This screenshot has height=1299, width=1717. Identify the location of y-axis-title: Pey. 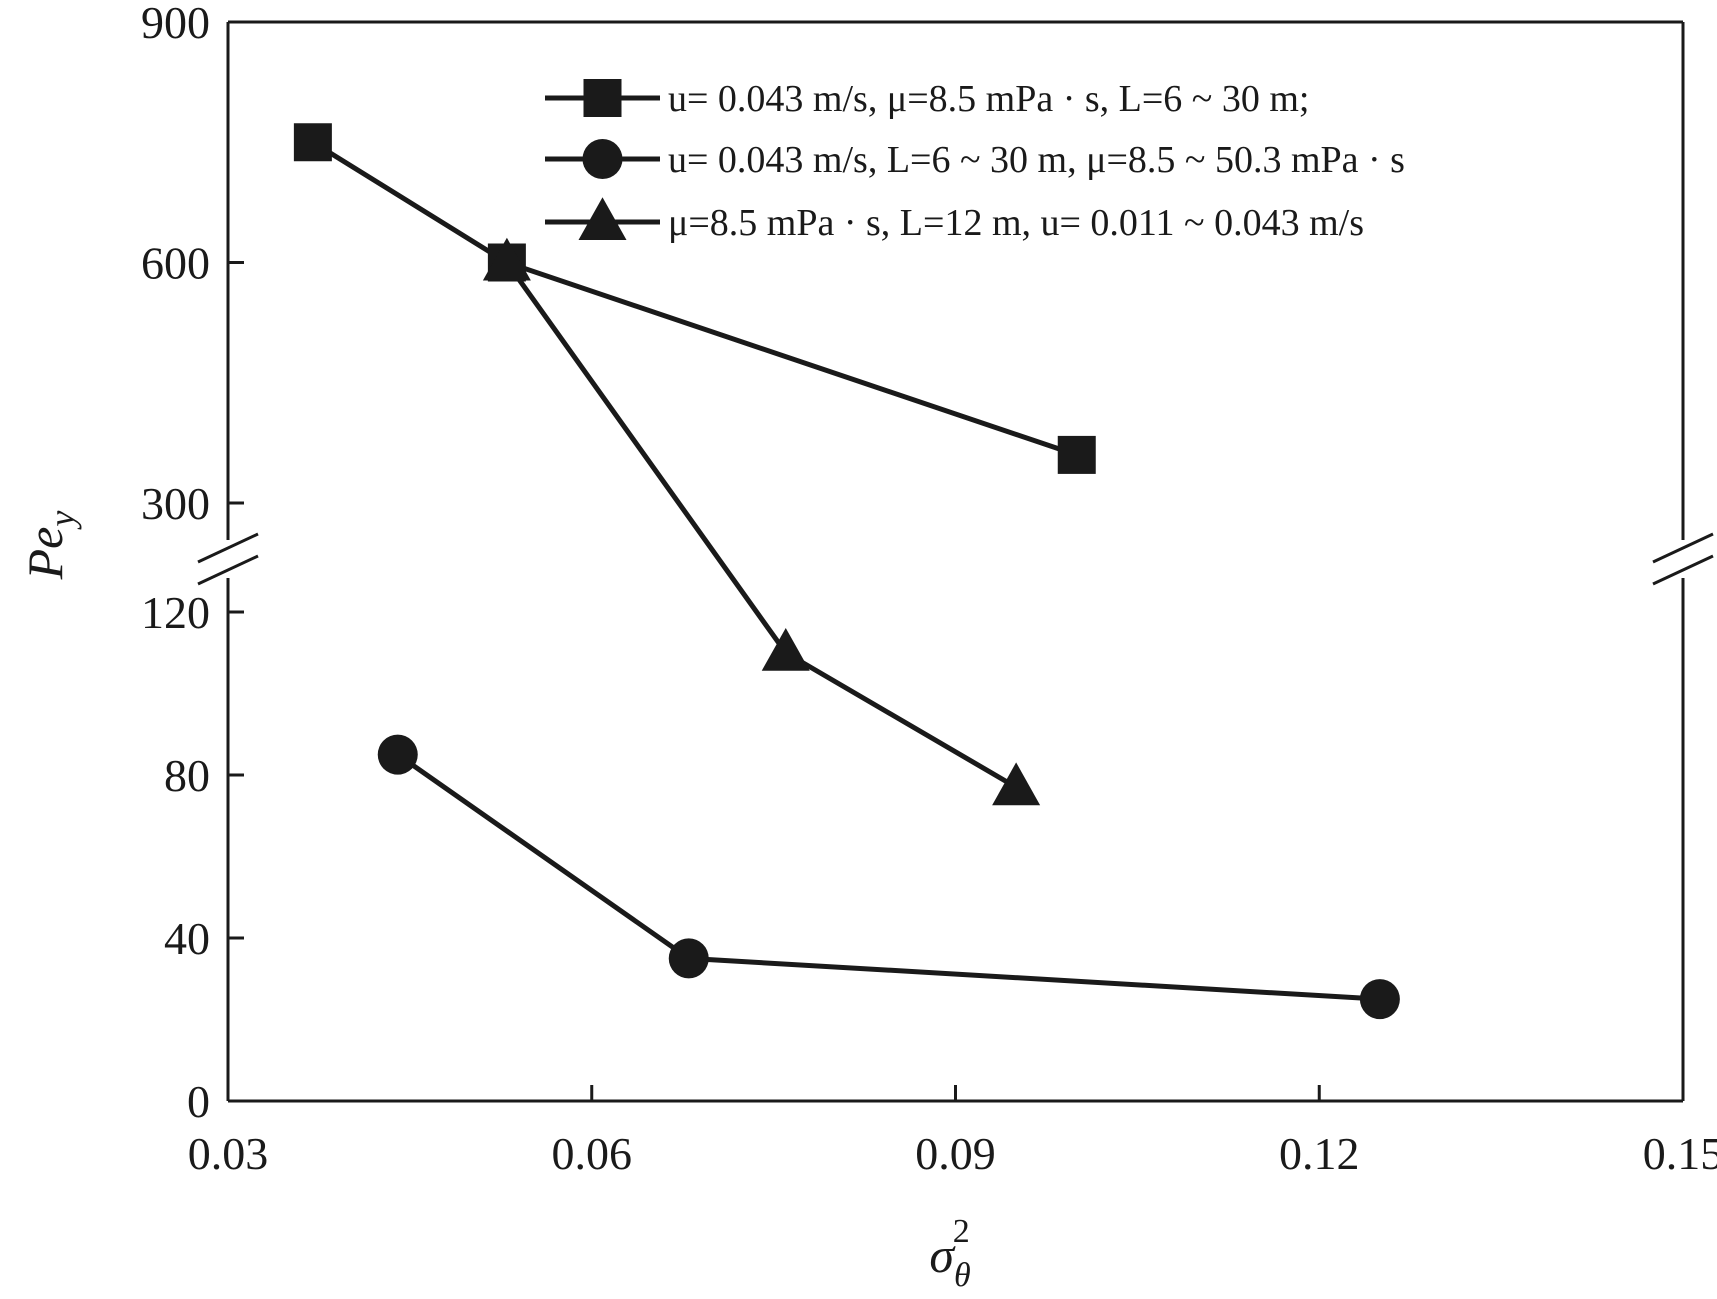
(49, 546).